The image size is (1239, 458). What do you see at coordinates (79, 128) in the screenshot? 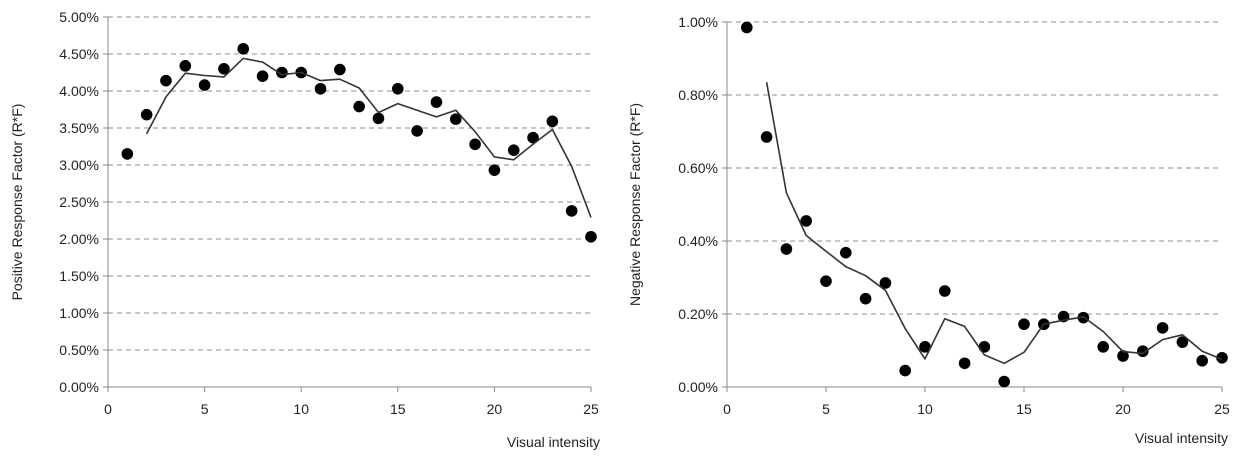
I see `y-tick-label: 3.50%` at bounding box center [79, 128].